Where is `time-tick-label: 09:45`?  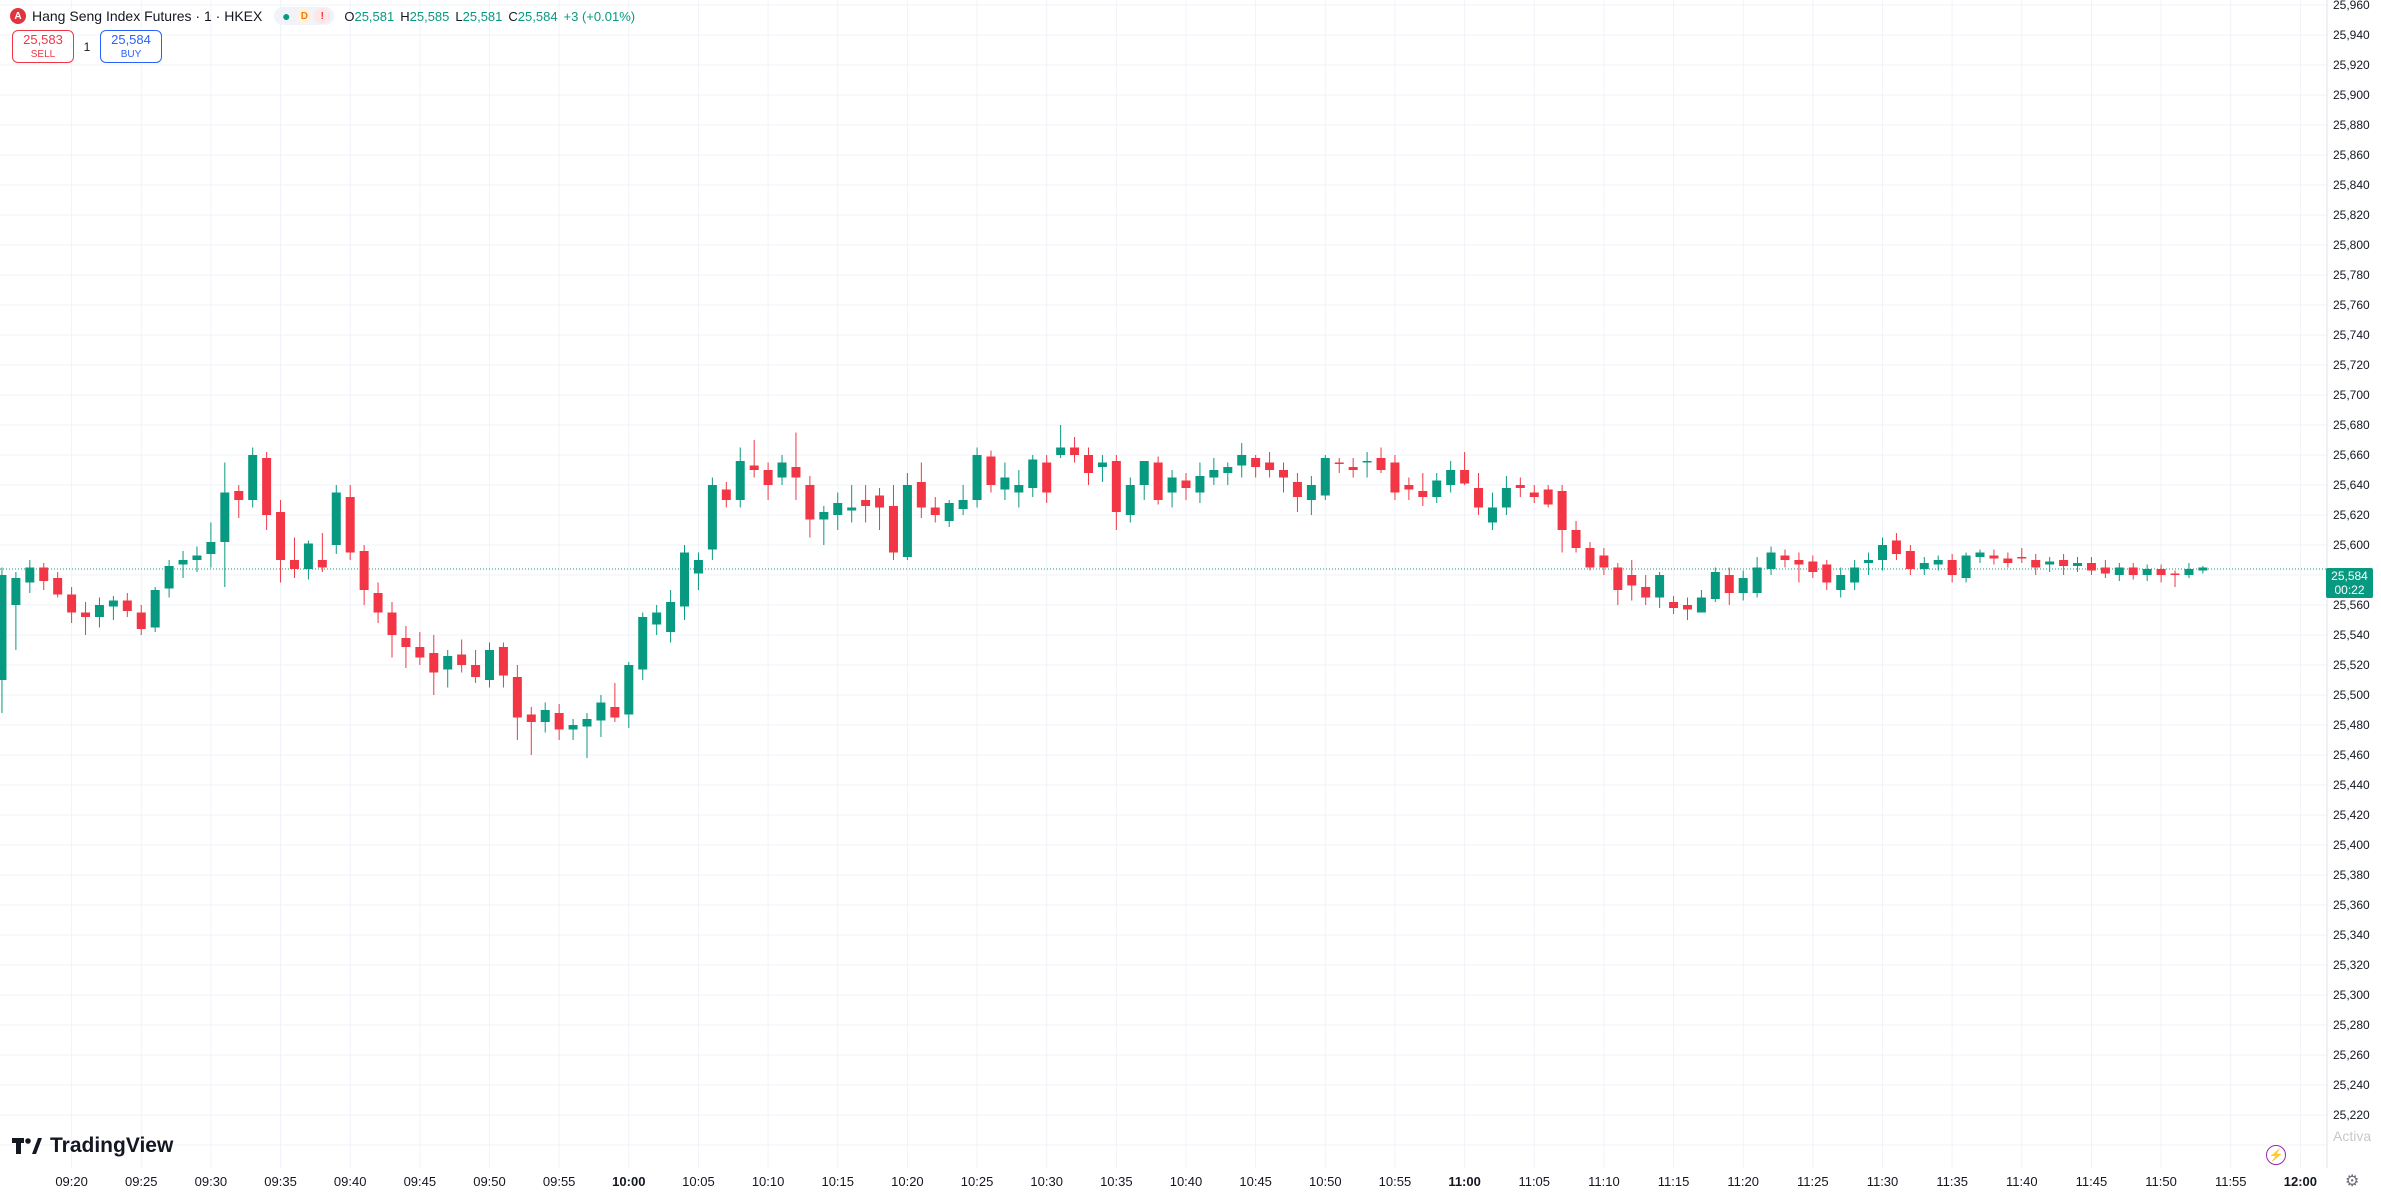
time-tick-label: 09:45 is located at coordinates (420, 1181).